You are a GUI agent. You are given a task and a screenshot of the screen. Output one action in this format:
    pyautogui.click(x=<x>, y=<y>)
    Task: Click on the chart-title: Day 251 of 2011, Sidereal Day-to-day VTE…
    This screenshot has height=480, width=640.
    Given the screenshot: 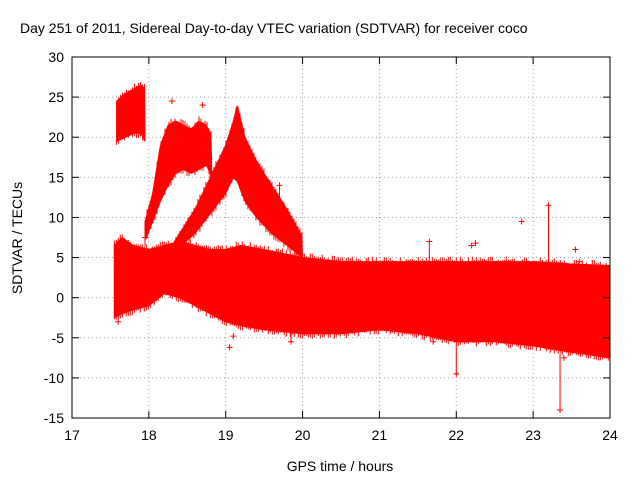 What is the action you would take?
    pyautogui.click(x=274, y=28)
    